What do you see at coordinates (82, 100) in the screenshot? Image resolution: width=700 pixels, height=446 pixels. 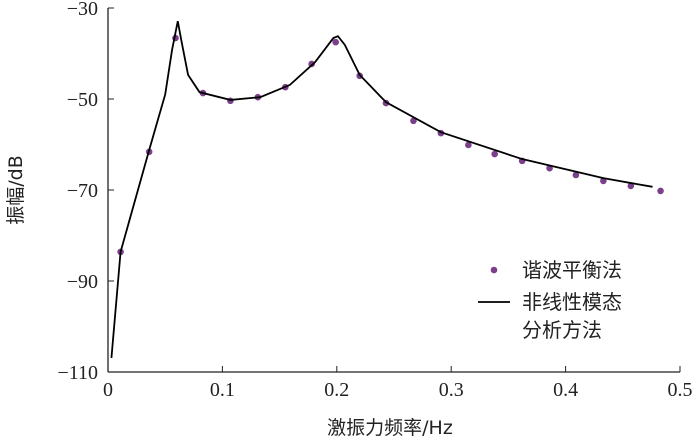 I see `y-tick-label: −50` at bounding box center [82, 100].